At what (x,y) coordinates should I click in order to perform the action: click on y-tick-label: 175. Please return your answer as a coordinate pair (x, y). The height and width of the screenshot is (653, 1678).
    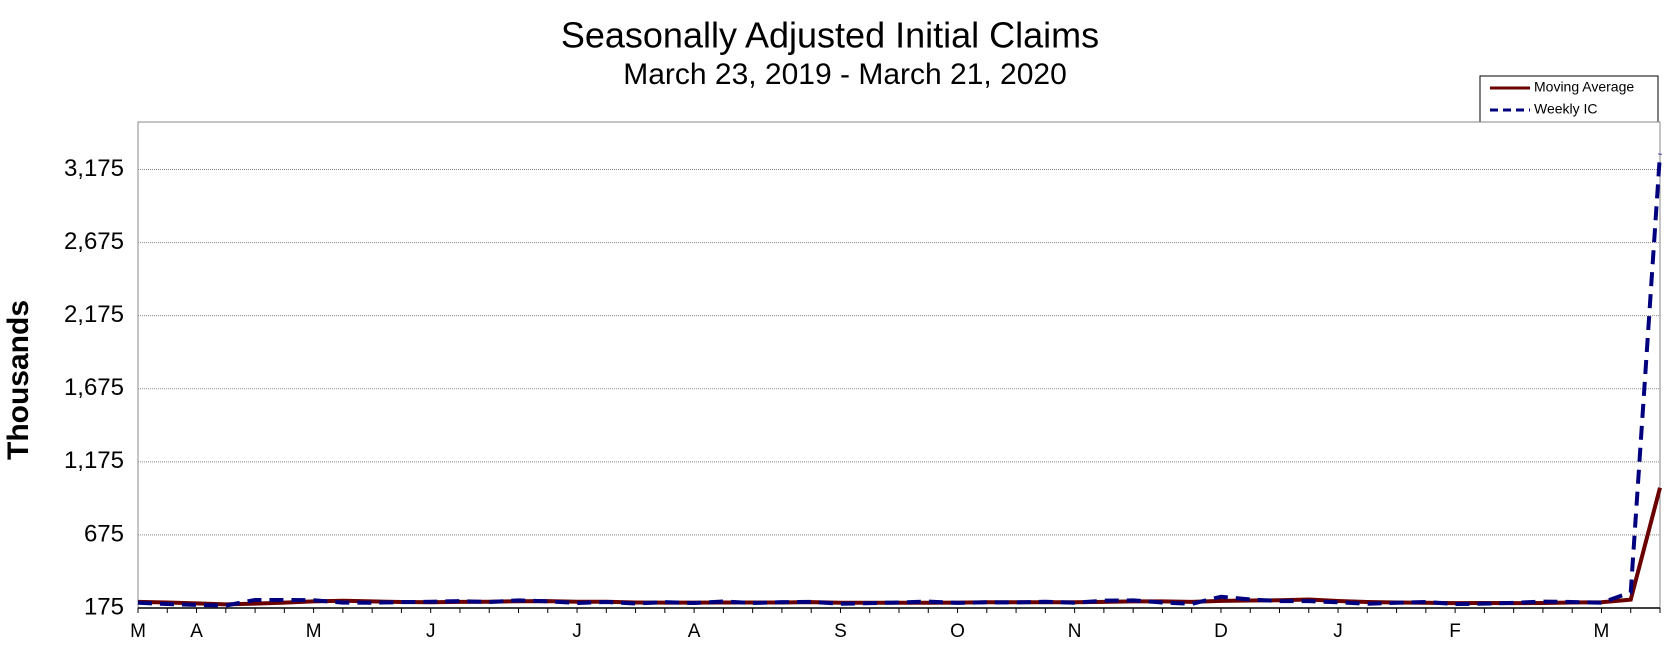
    Looking at the image, I should click on (104, 606).